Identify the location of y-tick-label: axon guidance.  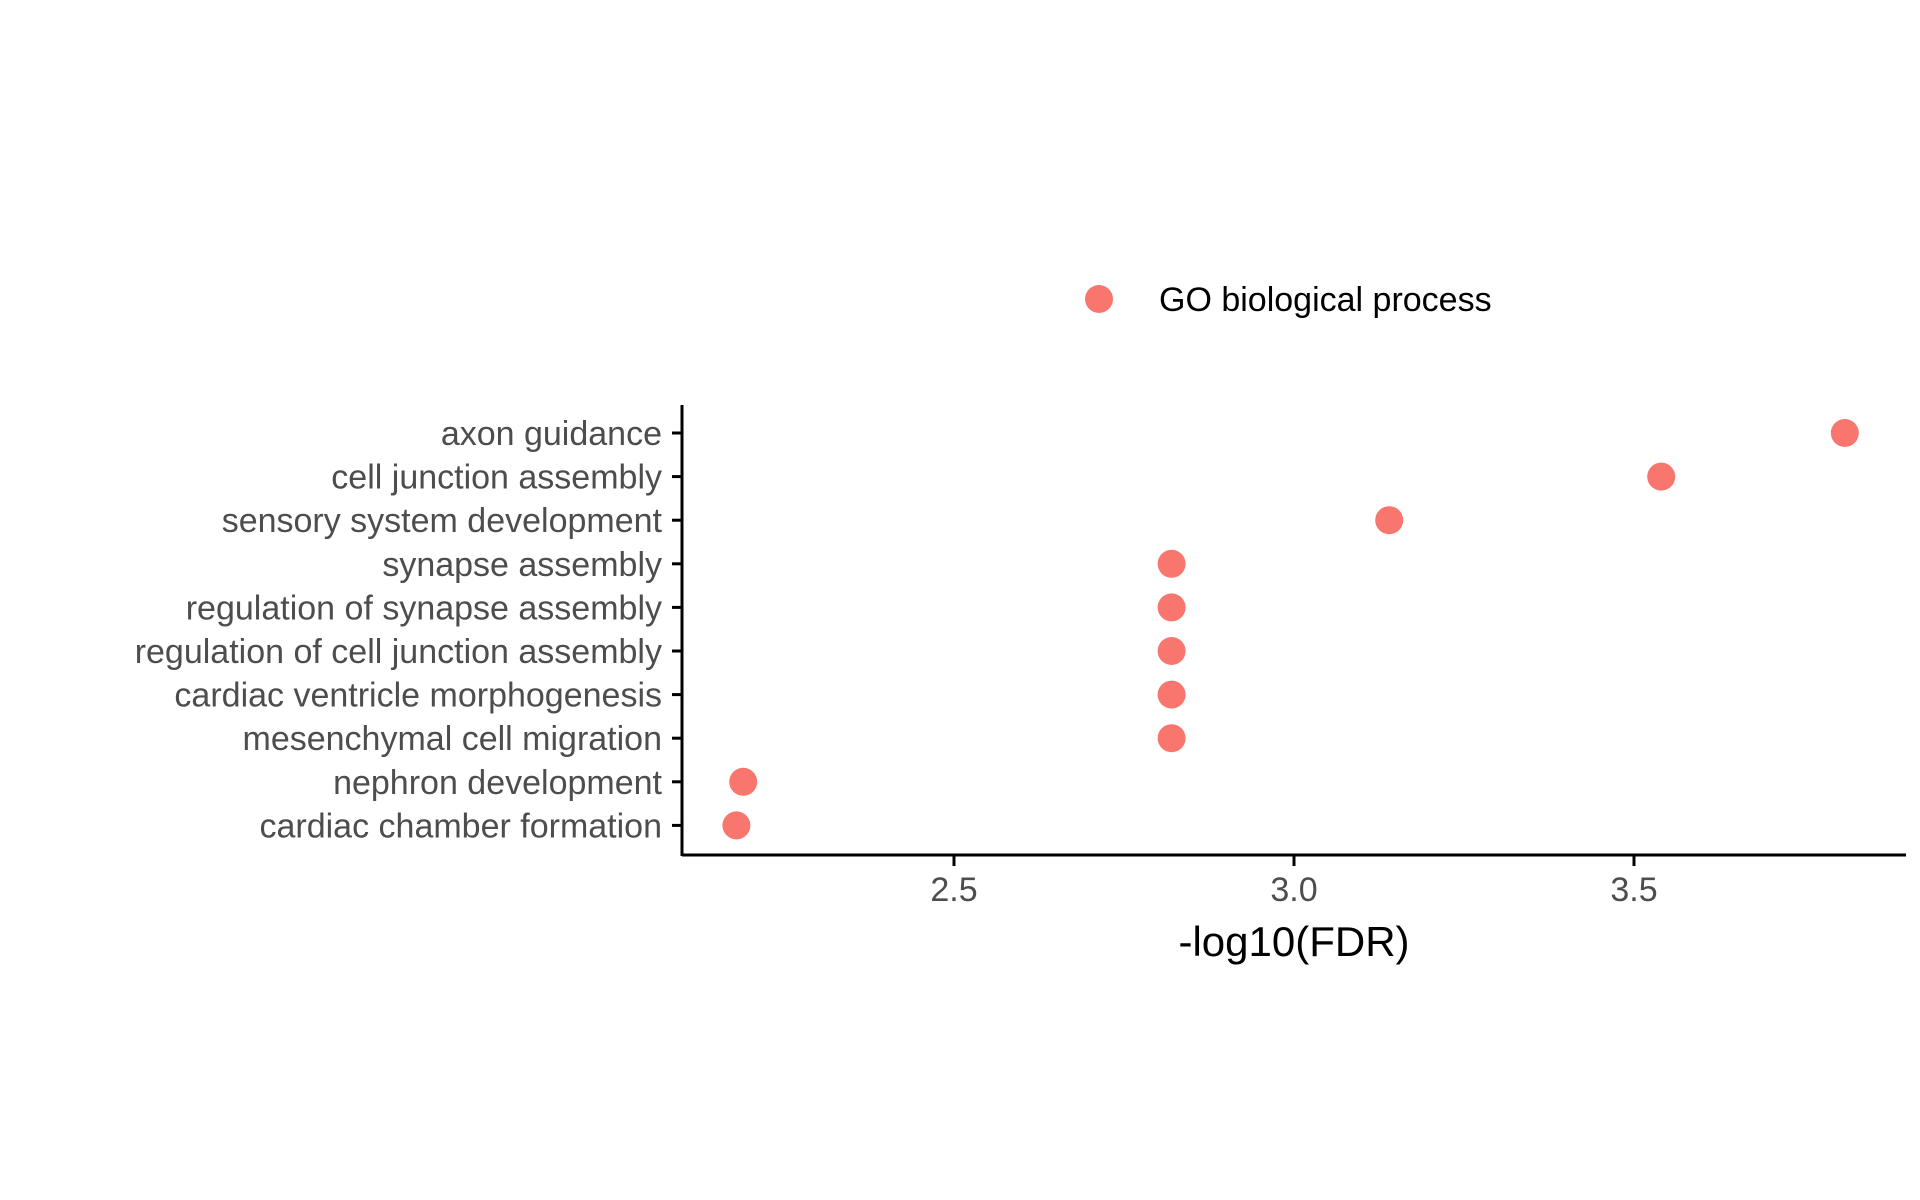
(551, 434).